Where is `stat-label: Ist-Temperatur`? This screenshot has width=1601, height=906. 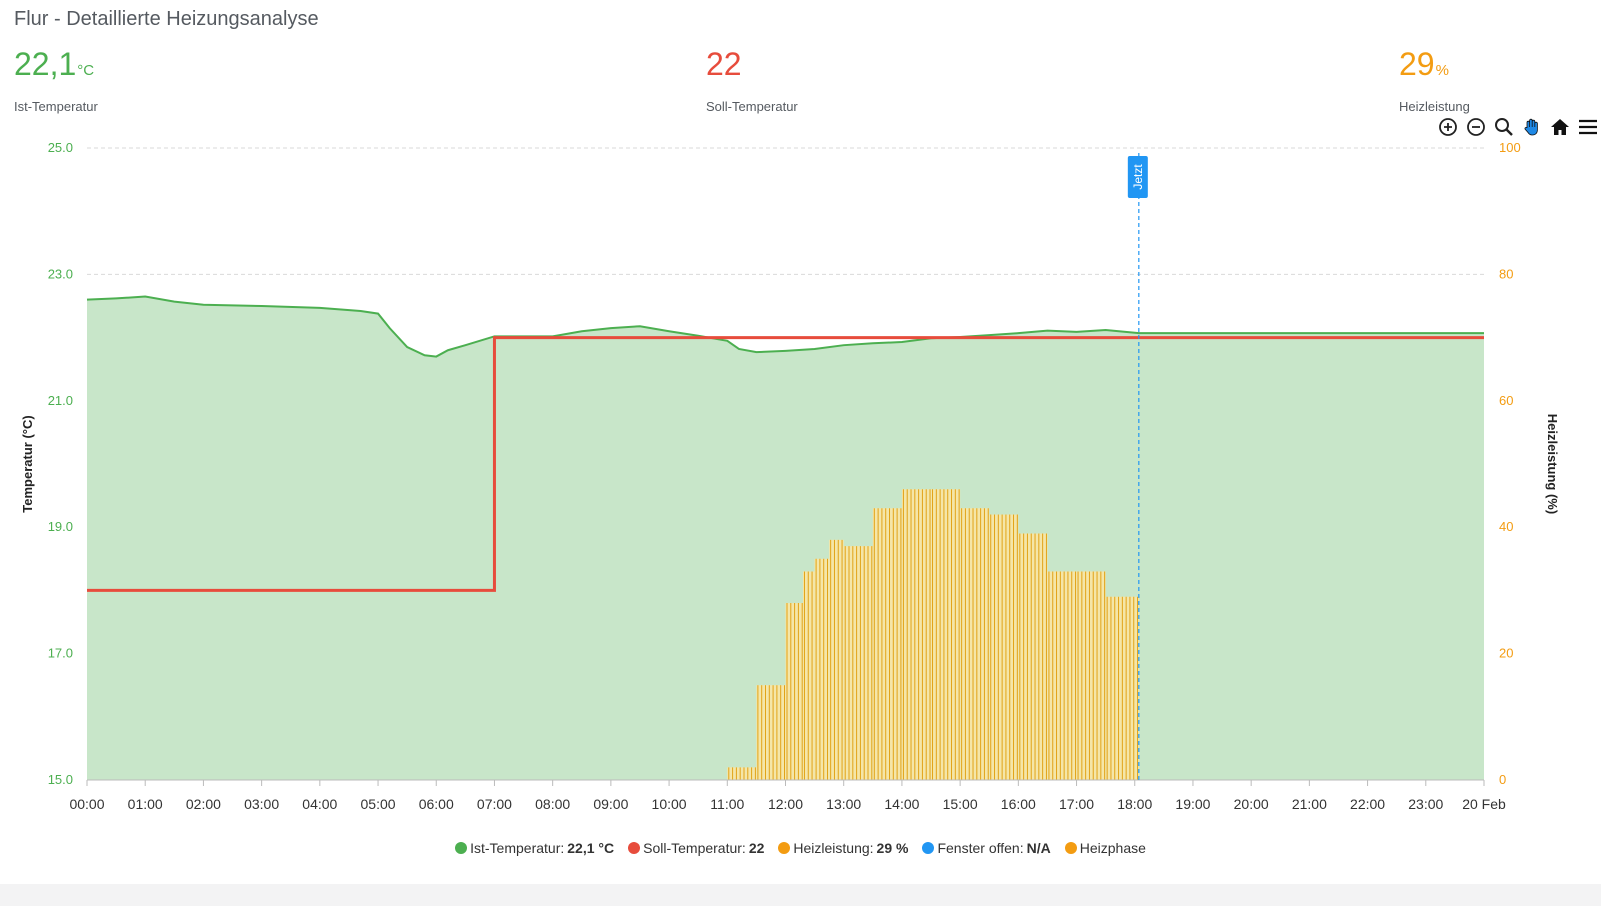 stat-label: Ist-Temperatur is located at coordinates (56, 106).